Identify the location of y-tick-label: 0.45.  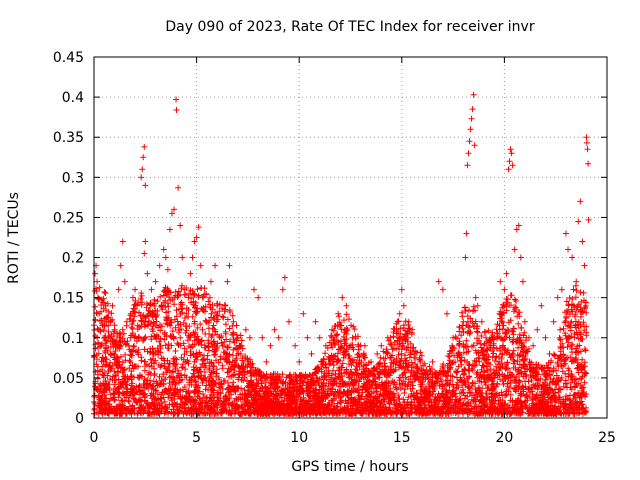
(68, 58).